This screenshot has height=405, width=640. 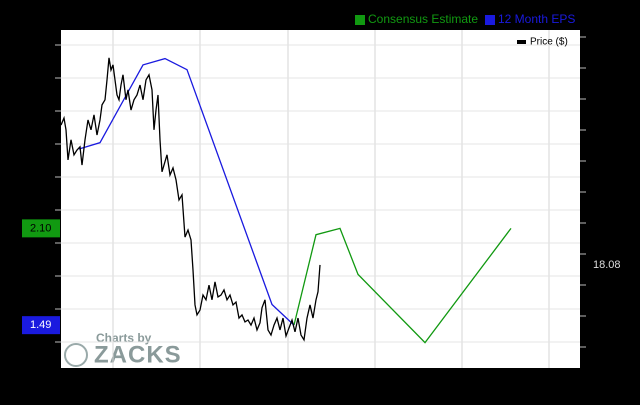 What do you see at coordinates (549, 42) in the screenshot?
I see `legend-label: Price ($)` at bounding box center [549, 42].